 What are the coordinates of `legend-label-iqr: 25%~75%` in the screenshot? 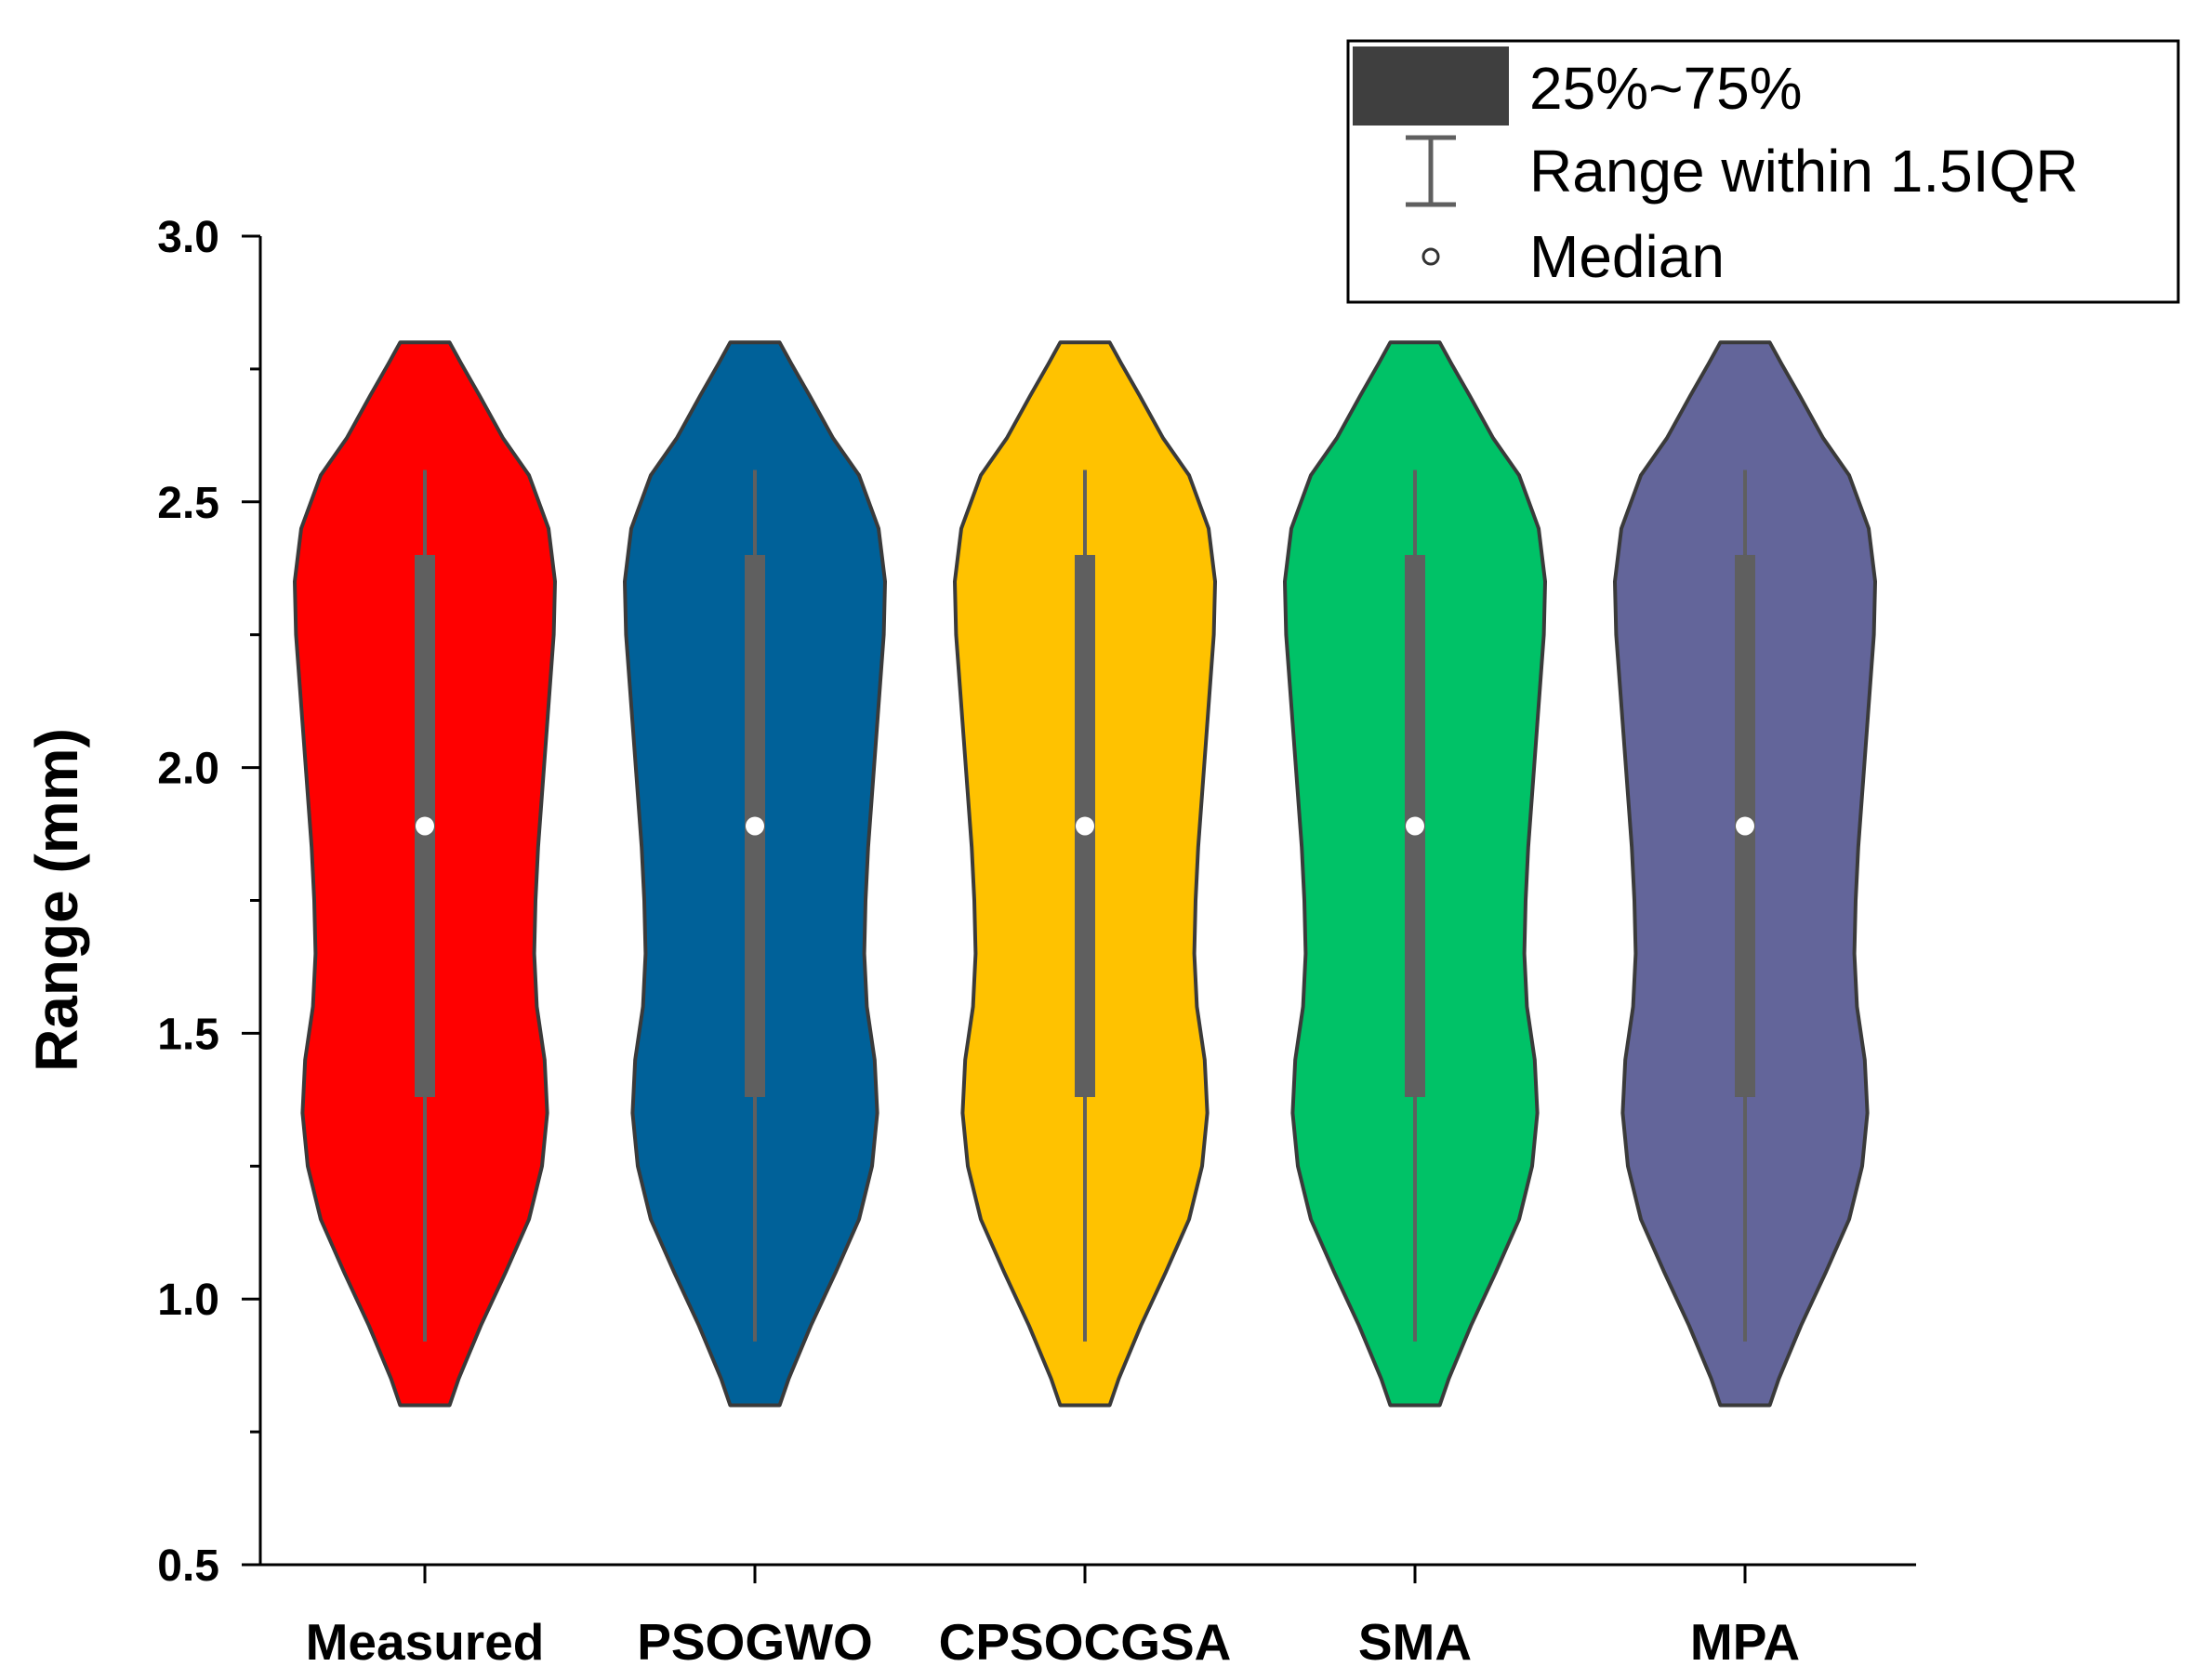 It's located at (1666, 88).